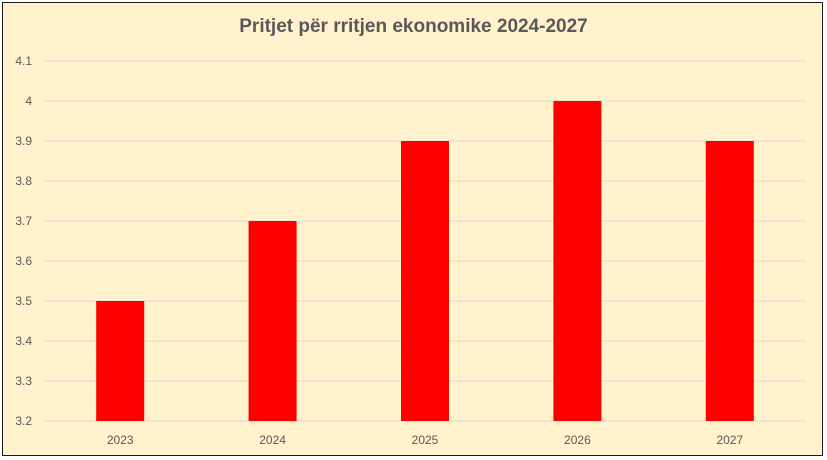  I want to click on y-tick-label: 3.7, so click(23, 221).